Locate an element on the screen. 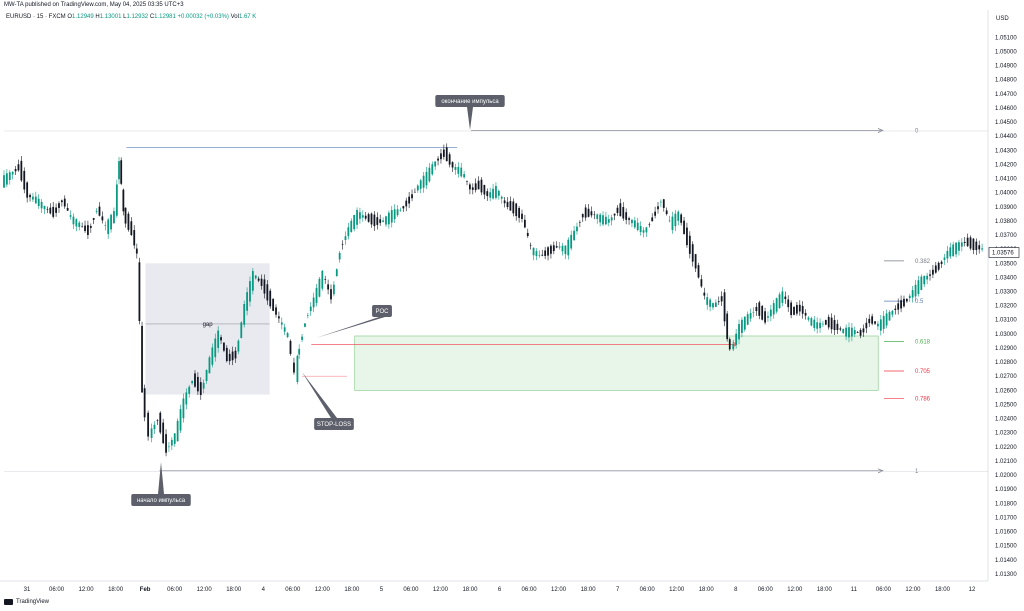 This screenshot has width=1024, height=611. price-tick-label: 1.02800 is located at coordinates (1006, 363).